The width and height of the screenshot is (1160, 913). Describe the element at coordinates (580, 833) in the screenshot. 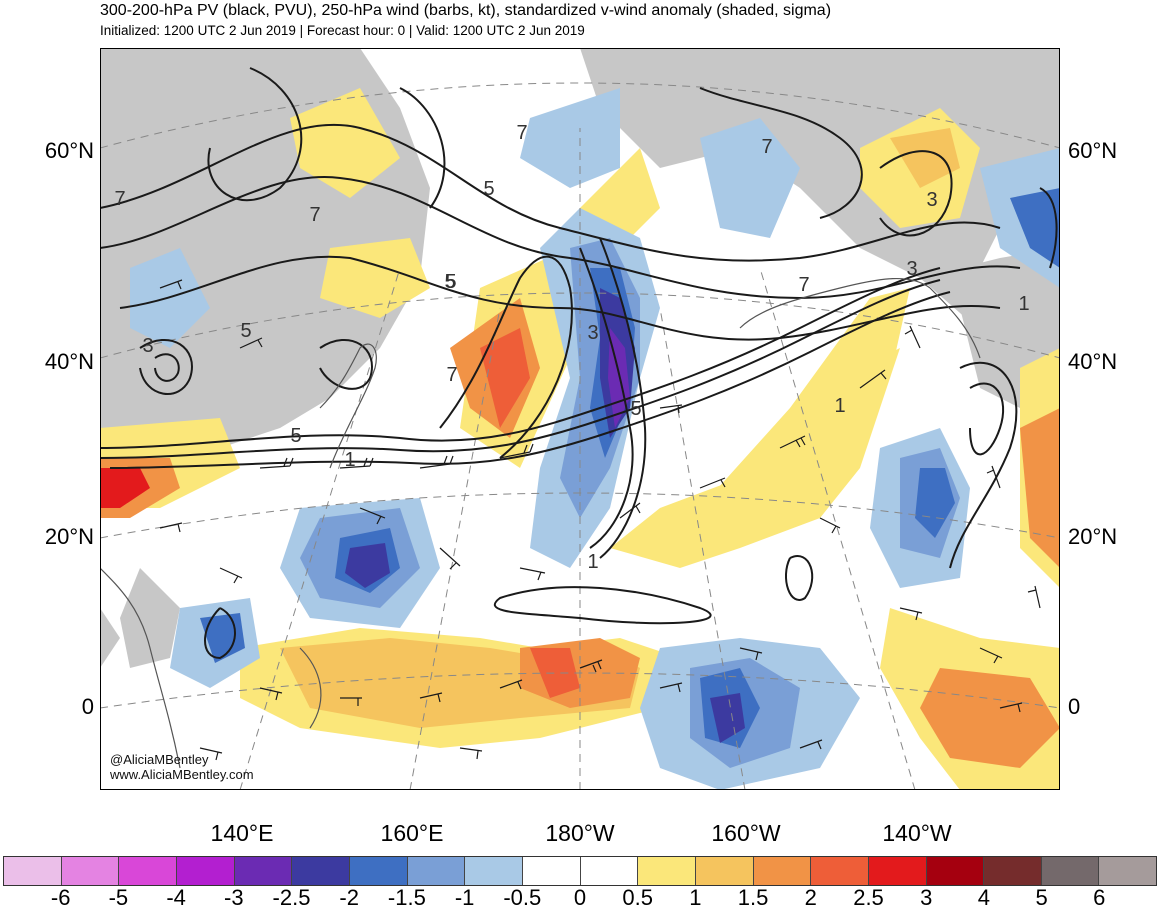

I see `lon-label-180w: 180°W` at that location.